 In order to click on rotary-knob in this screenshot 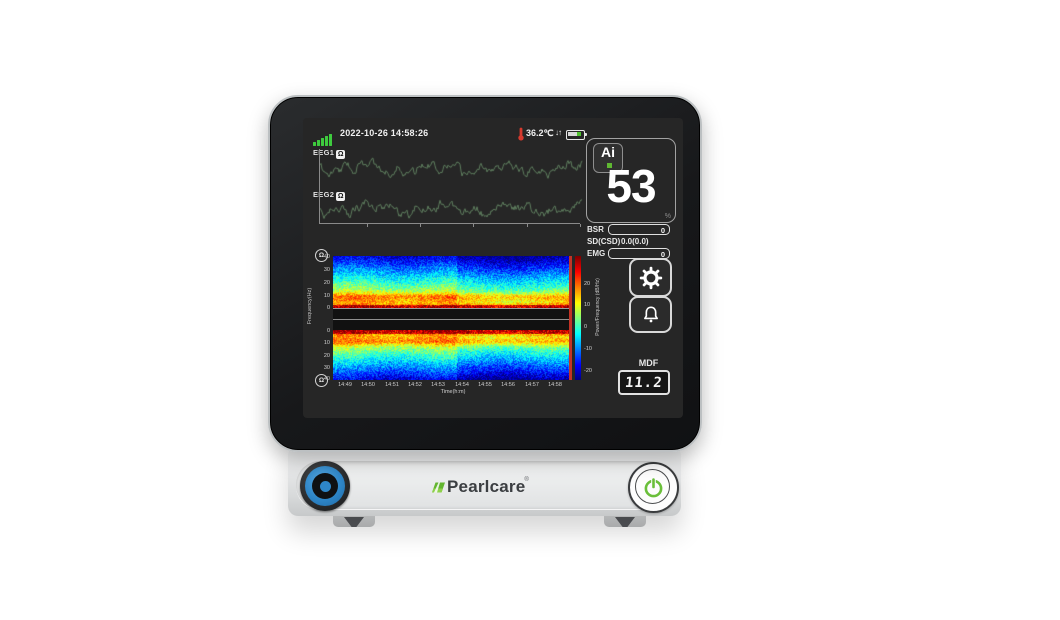, I will do `click(325, 486)`.